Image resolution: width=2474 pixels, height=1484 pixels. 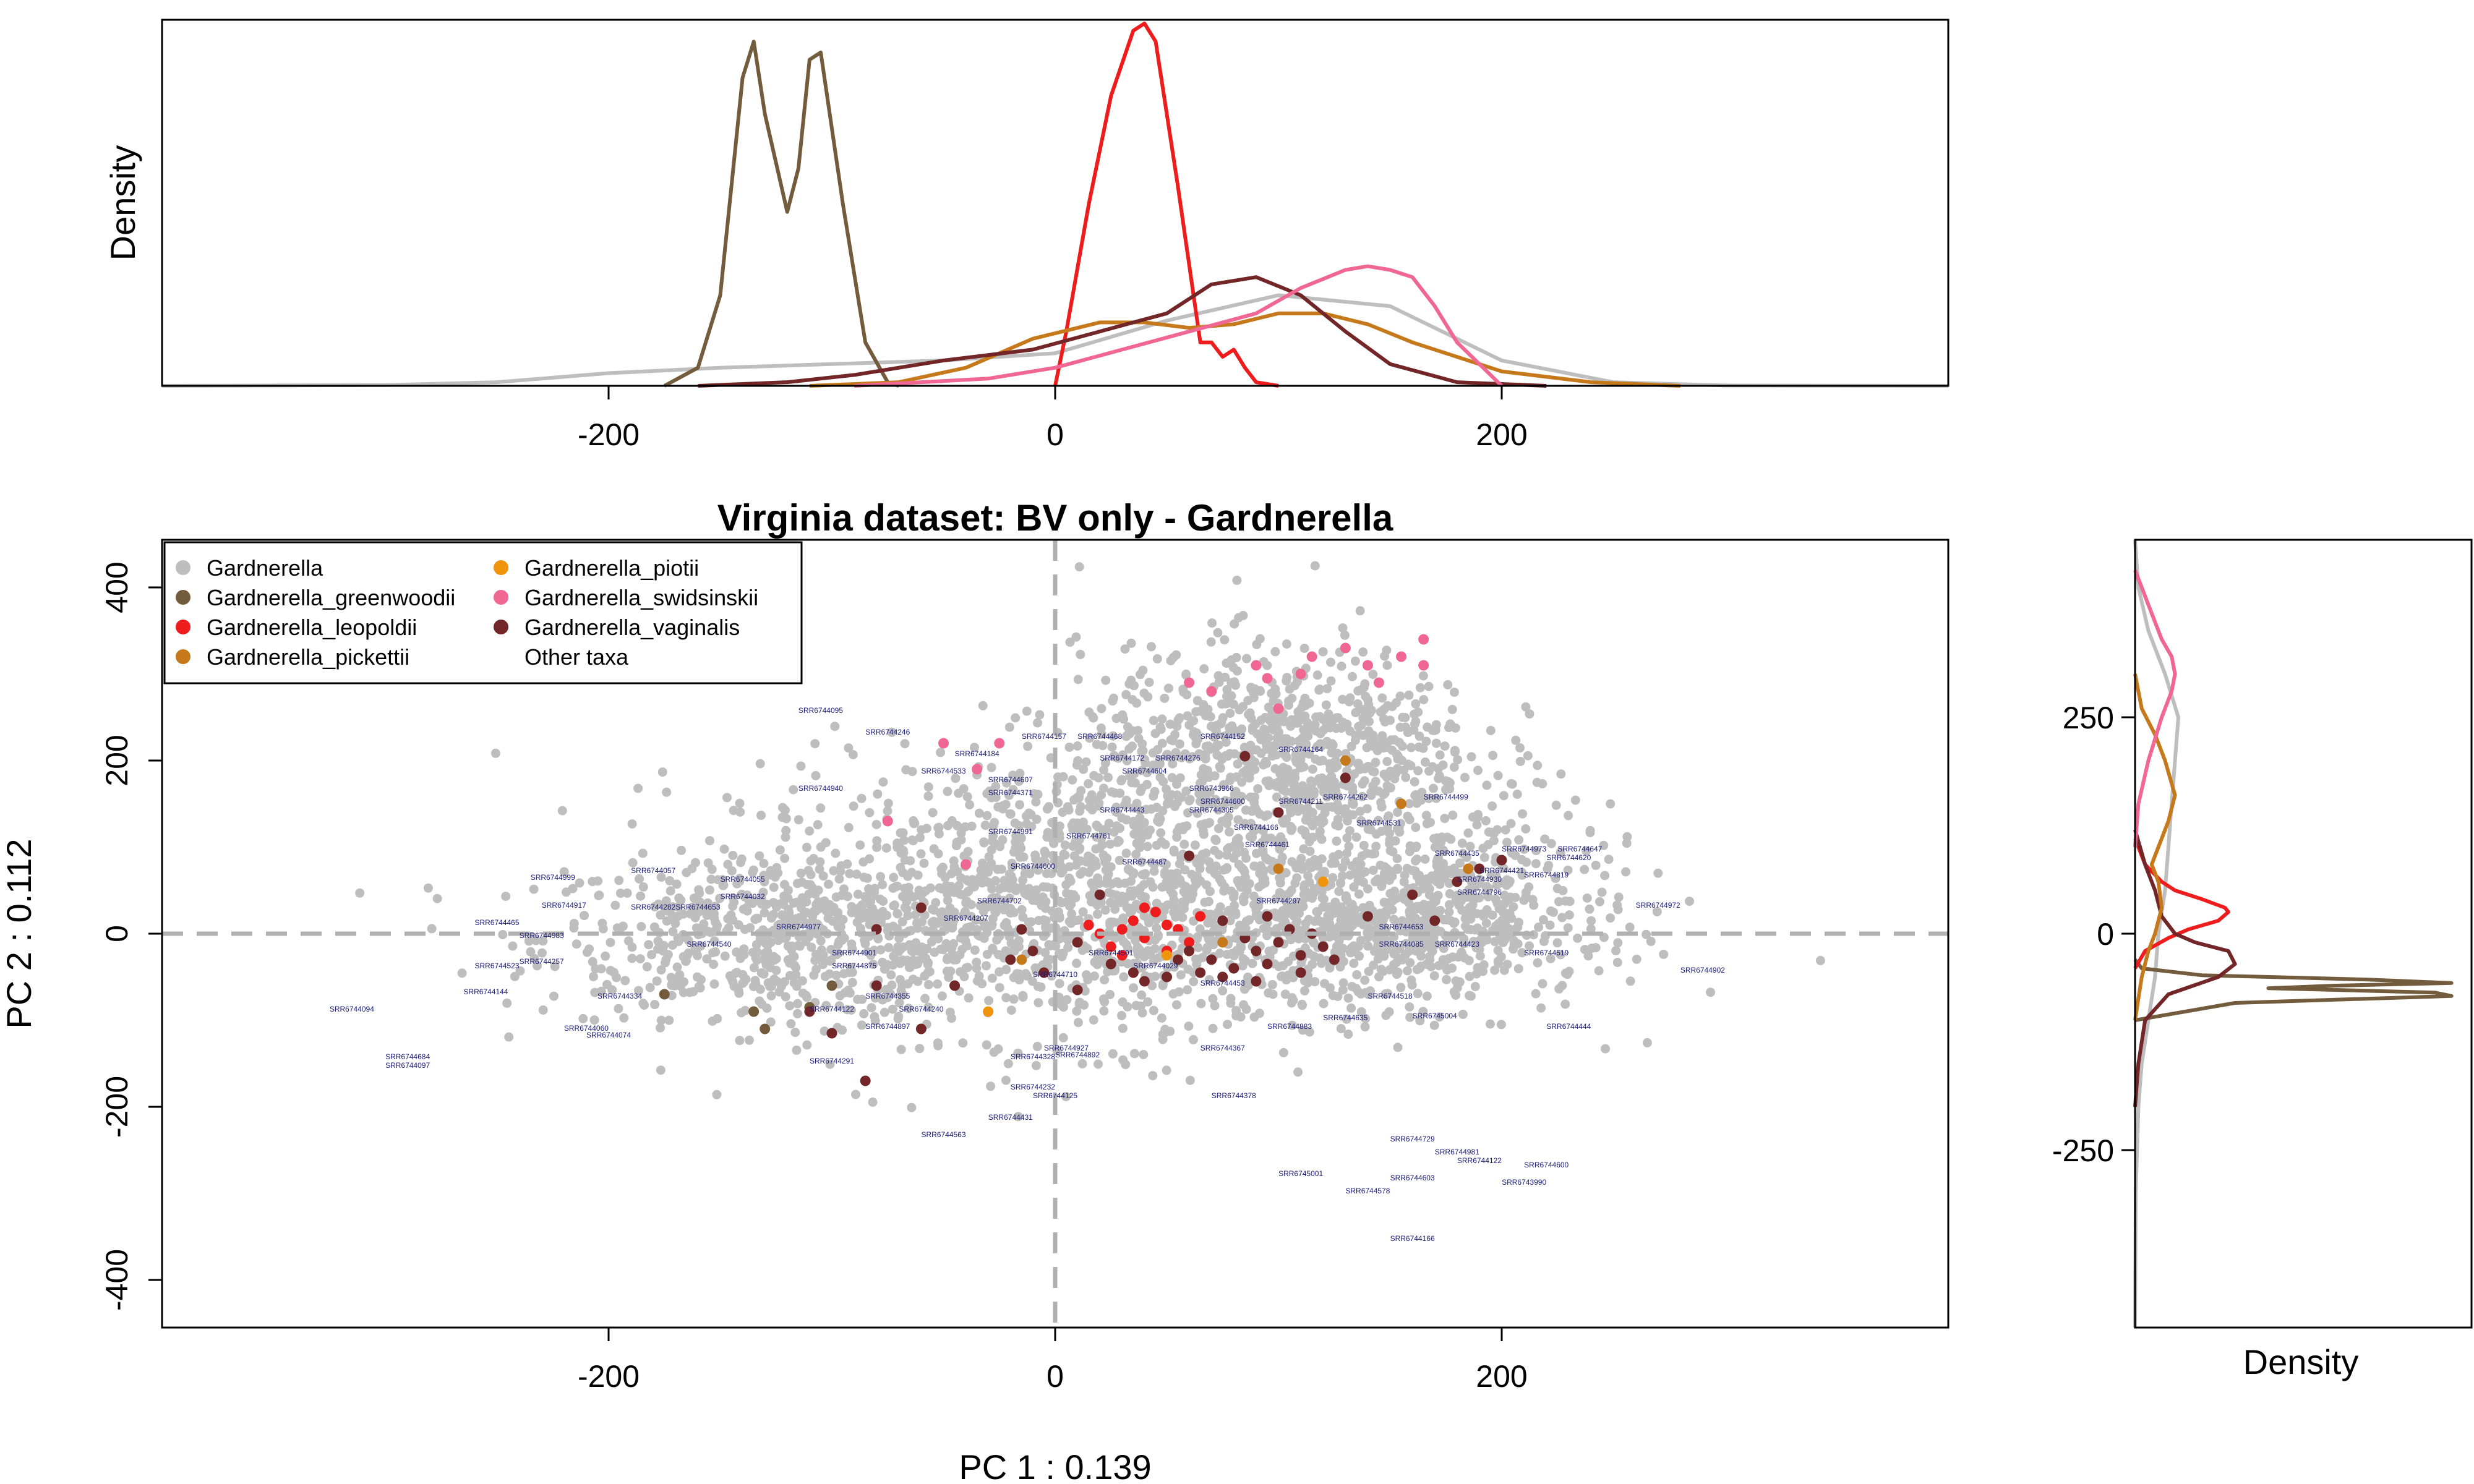 I want to click on sample-label: SRR6743990, so click(x=1524, y=1182).